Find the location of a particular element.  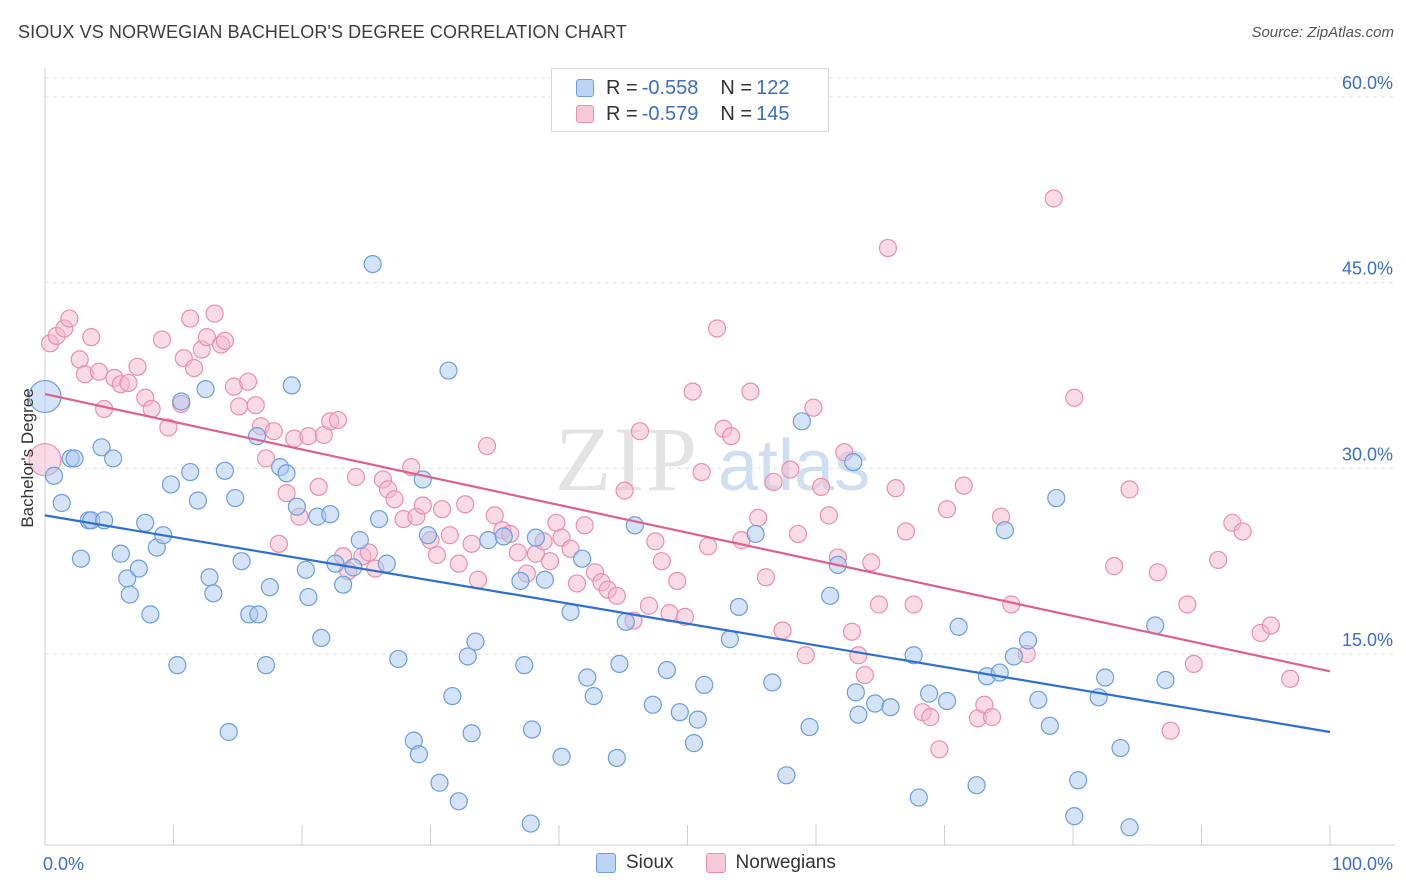

y-axis-label: Bachelor's Degree is located at coordinates (27, 458).